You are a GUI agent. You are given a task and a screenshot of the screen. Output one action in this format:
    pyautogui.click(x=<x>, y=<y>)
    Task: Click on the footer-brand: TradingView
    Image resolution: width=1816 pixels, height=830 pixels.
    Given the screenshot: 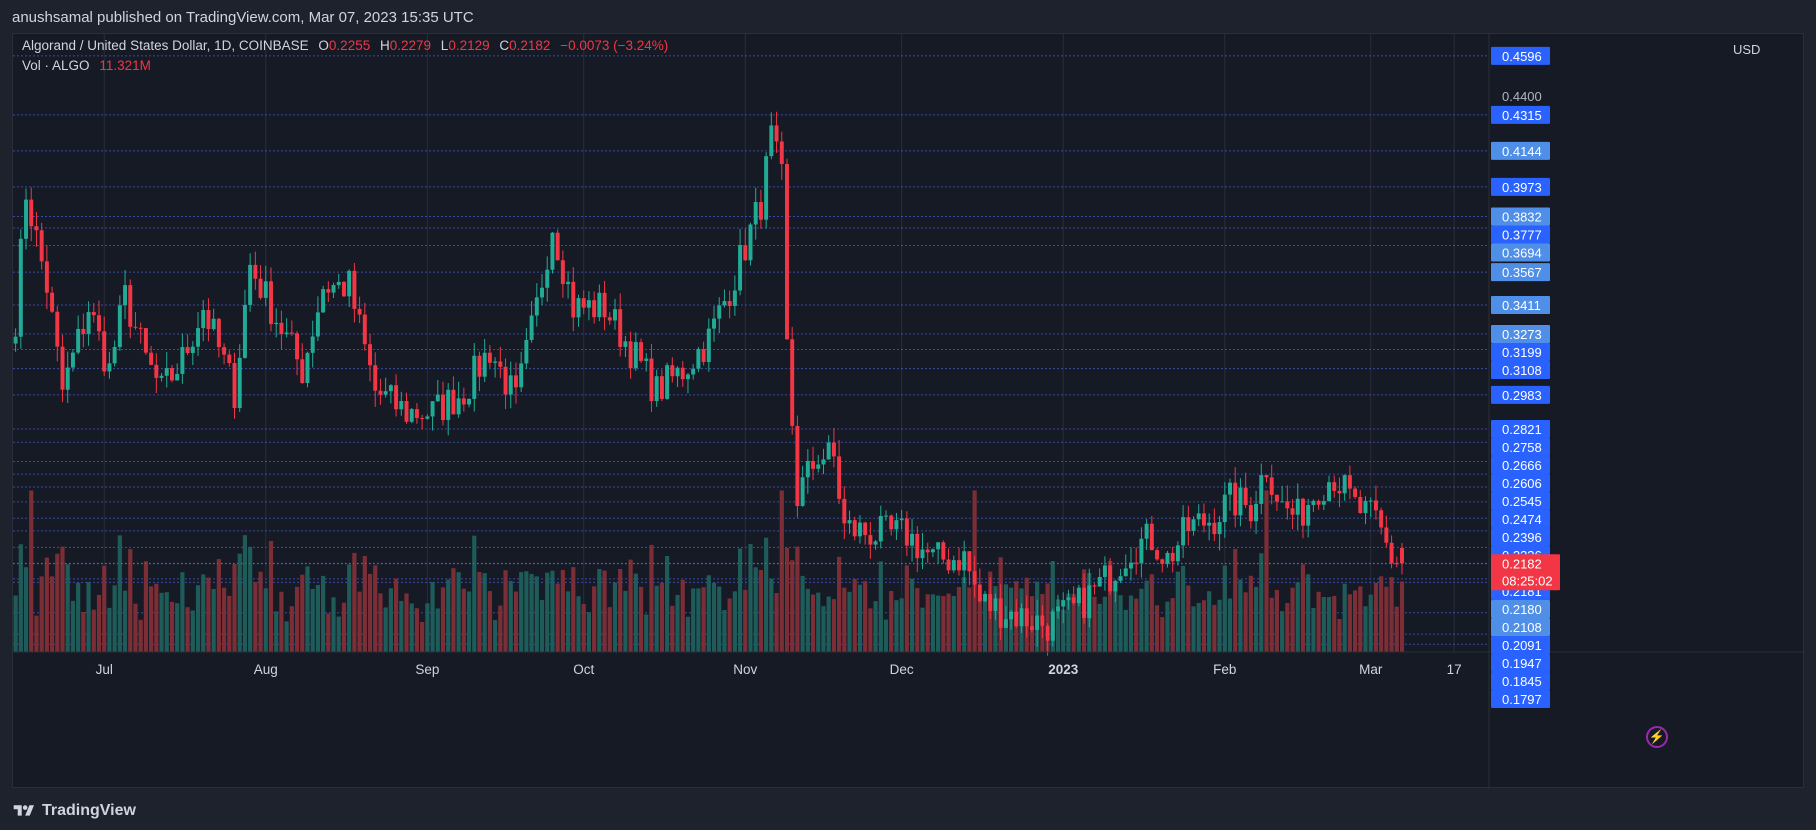 What is the action you would take?
    pyautogui.click(x=74, y=811)
    